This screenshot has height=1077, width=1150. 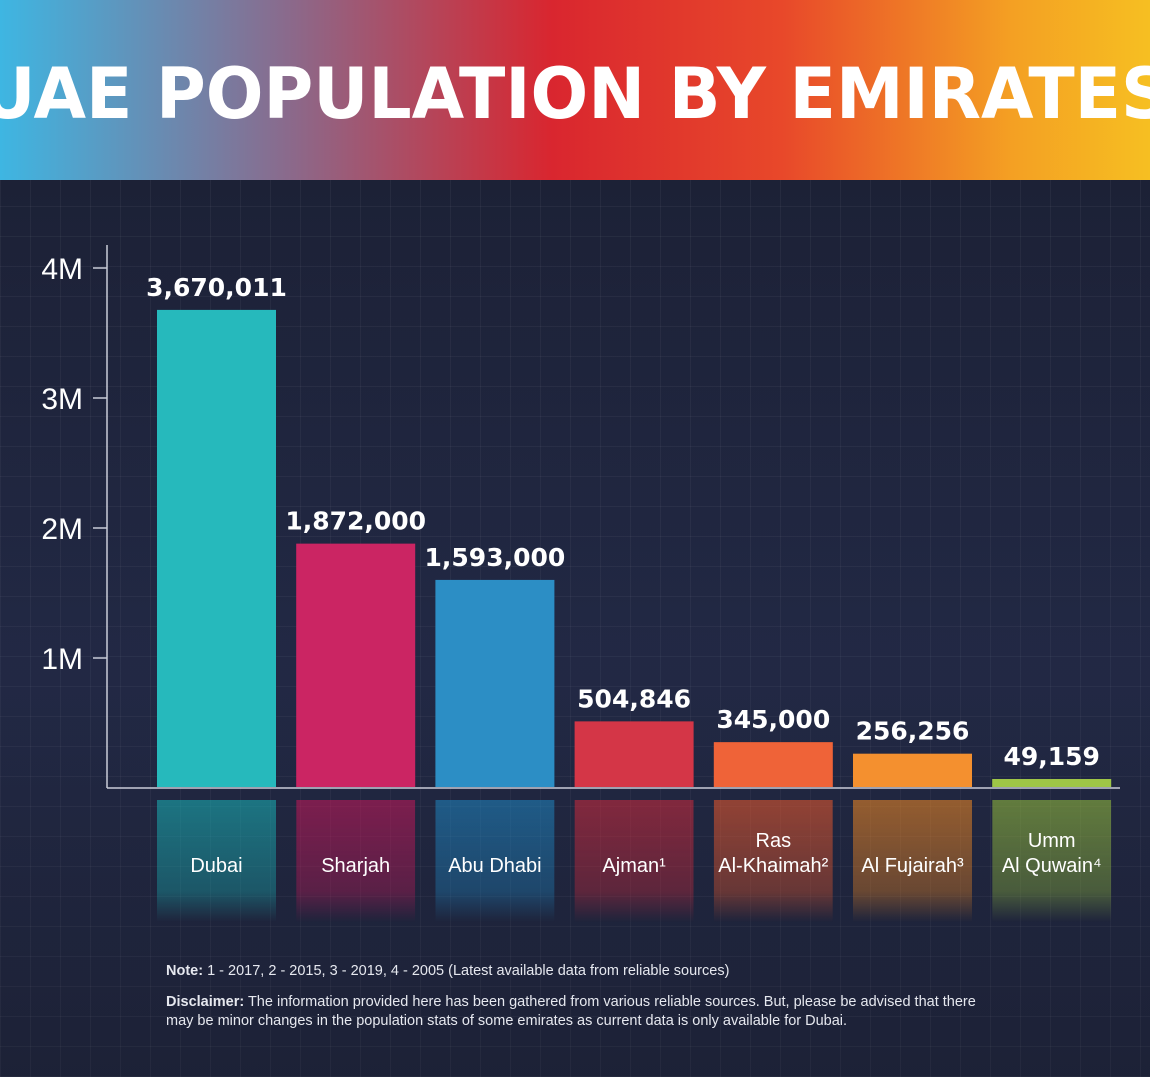 What do you see at coordinates (62, 399) in the screenshot?
I see `y-tick-label: 3M` at bounding box center [62, 399].